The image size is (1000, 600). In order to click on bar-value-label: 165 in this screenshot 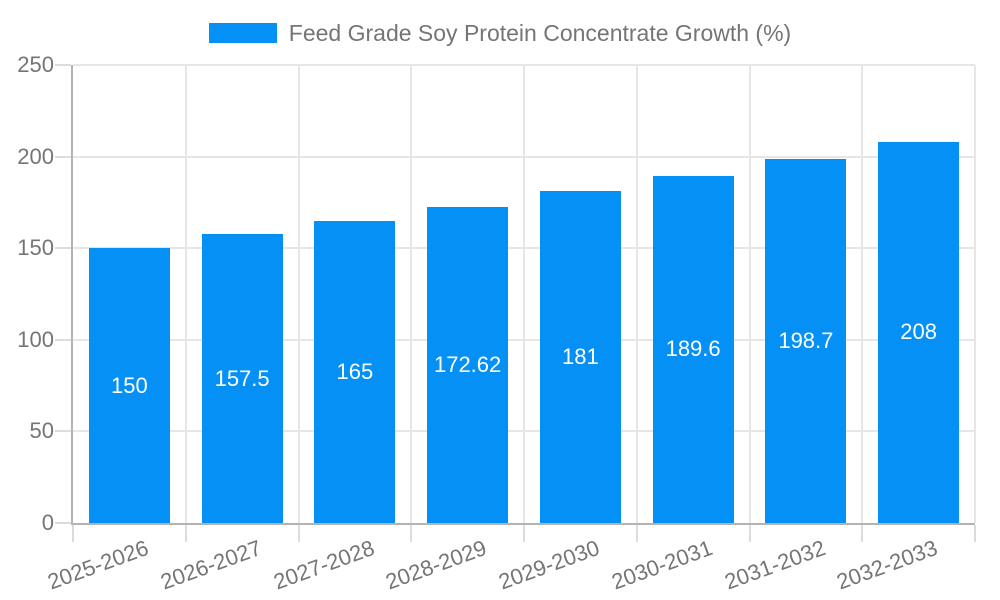, I will do `click(355, 371)`.